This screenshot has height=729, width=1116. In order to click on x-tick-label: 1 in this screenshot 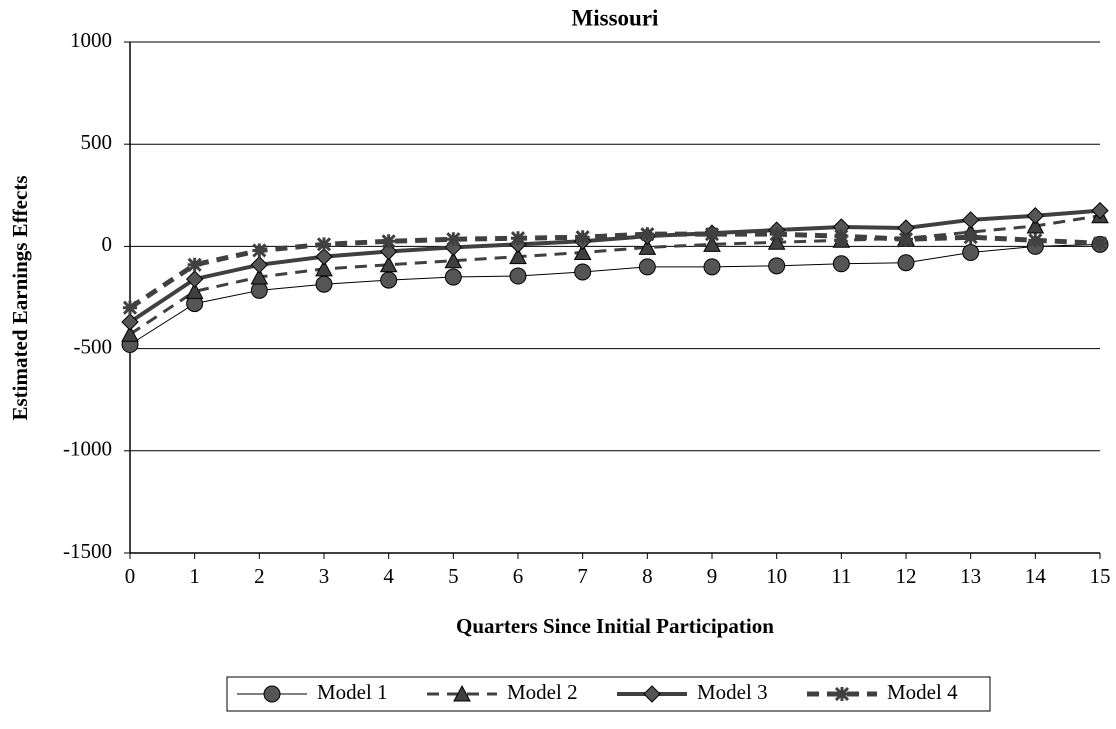, I will do `click(194, 576)`.